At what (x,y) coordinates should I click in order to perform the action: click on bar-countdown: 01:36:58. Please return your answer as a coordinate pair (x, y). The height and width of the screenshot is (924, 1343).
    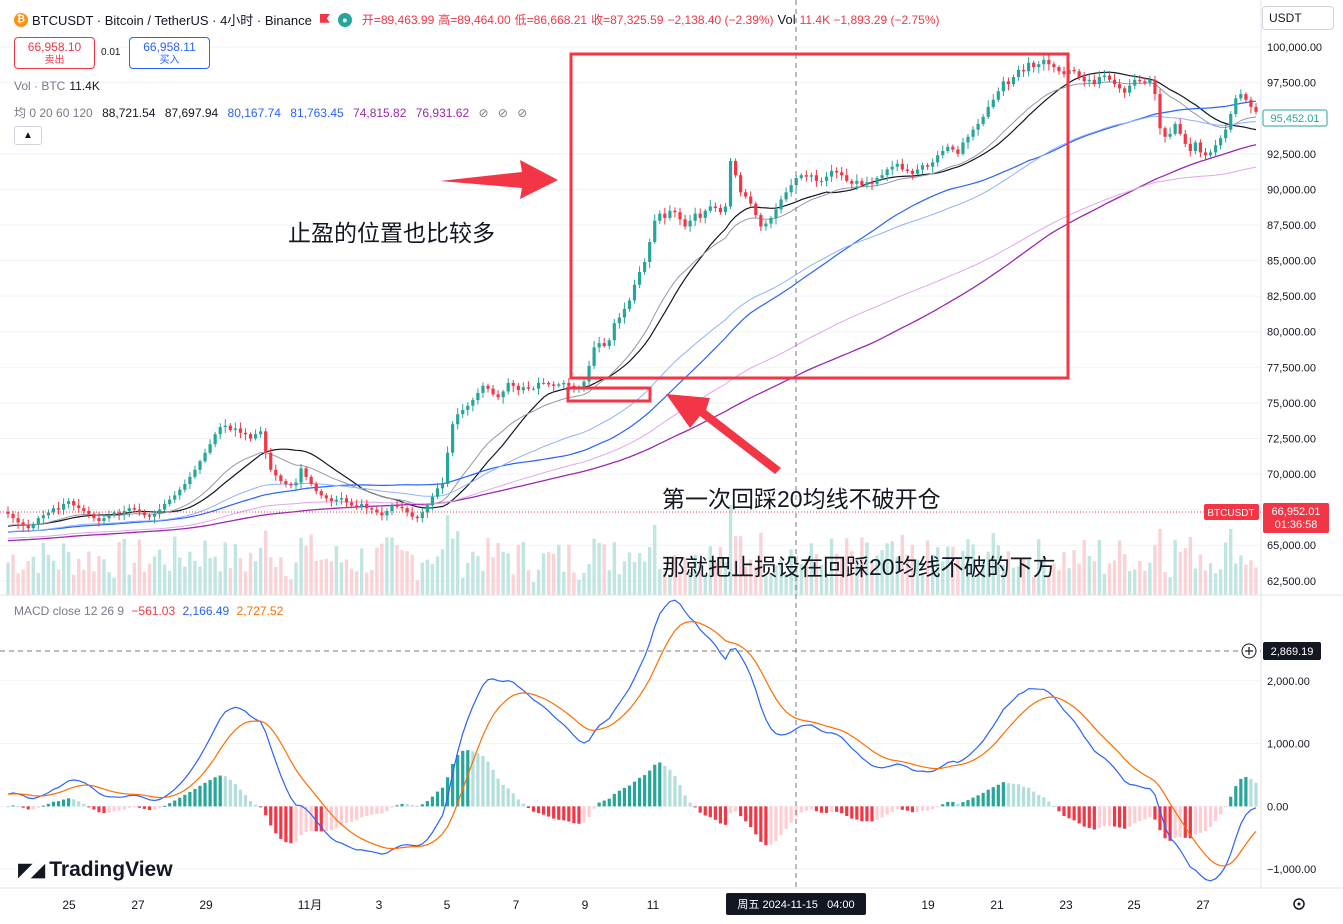
    Looking at the image, I should click on (1296, 525).